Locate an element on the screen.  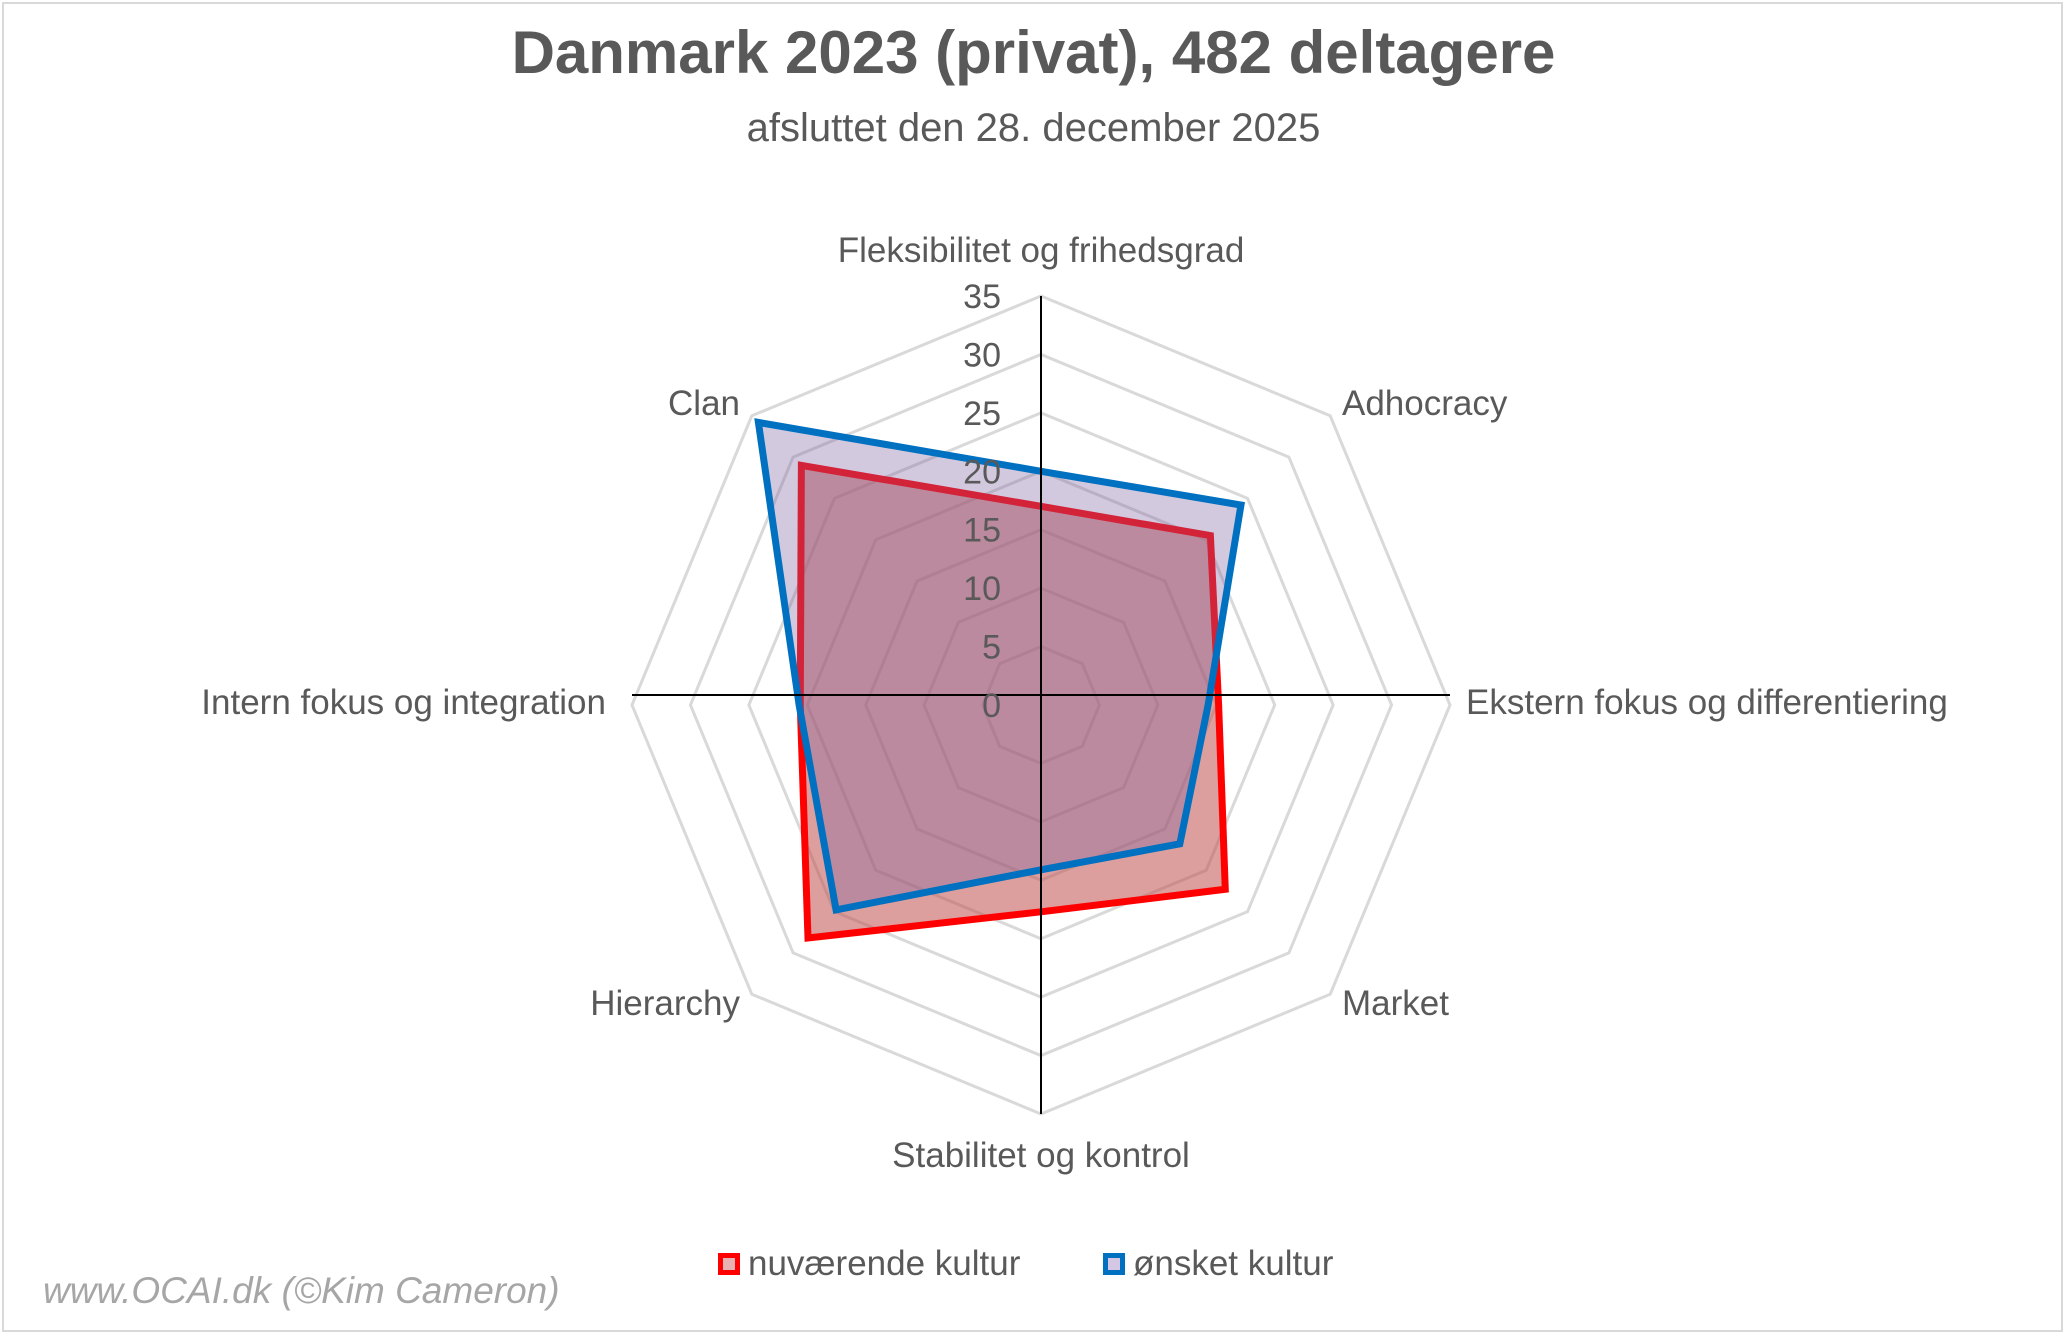
legend-item-desired: ønsket kultur is located at coordinates (1218, 1264).